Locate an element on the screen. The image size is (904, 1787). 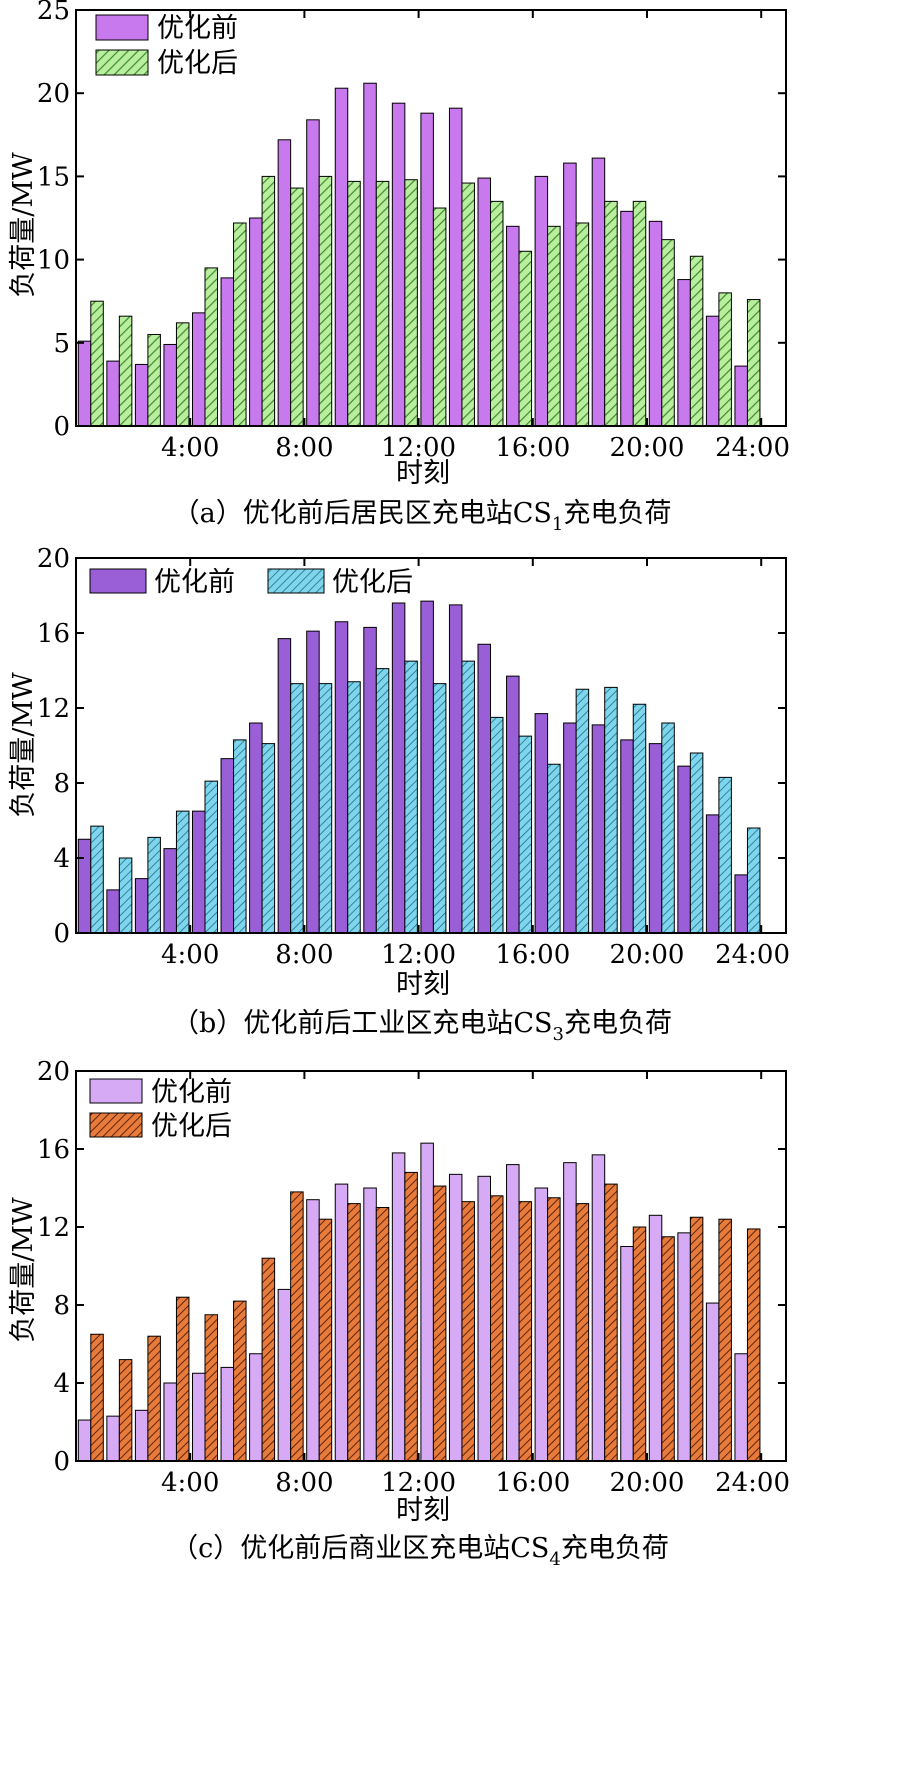
chart-b-x-tick-label: 12:00 is located at coordinates (418, 955).